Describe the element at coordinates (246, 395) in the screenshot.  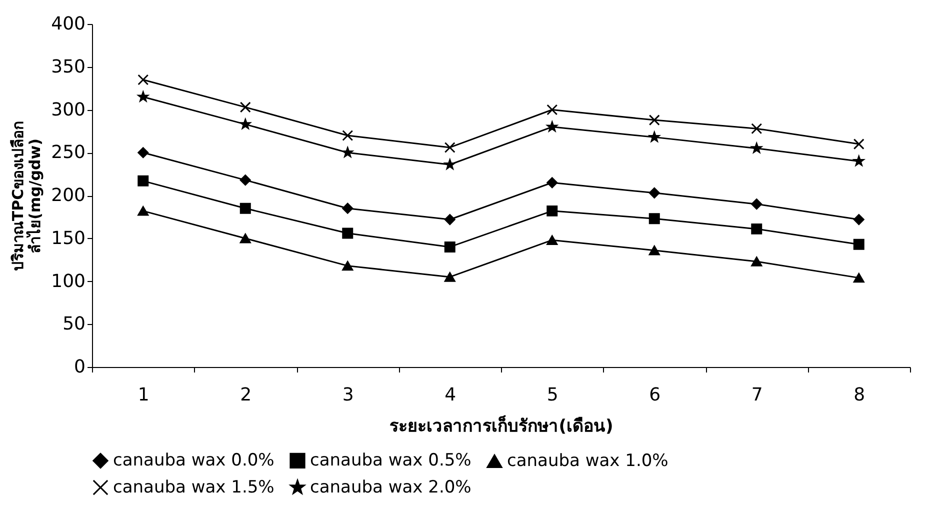
I see `x-tick-label: 2` at that location.